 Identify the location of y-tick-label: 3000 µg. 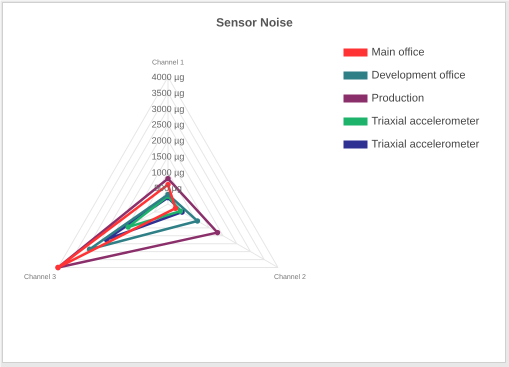
(168, 109).